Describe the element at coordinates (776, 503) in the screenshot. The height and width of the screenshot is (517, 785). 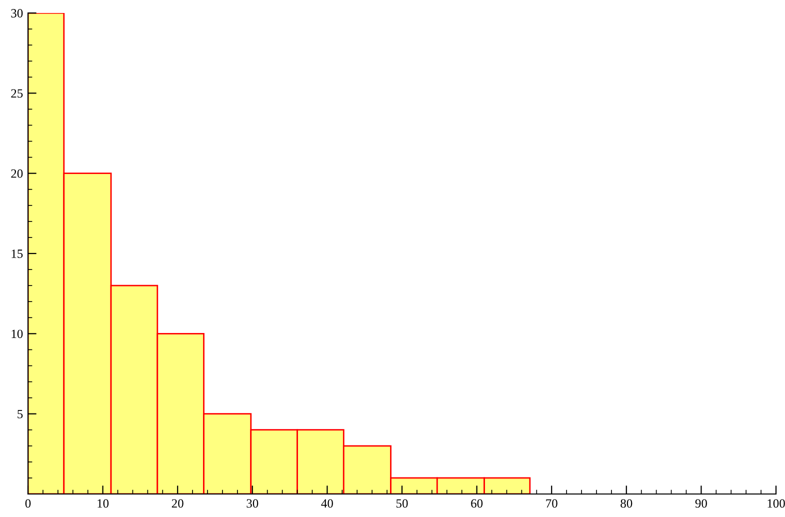
I see `x-tick-label: 100` at that location.